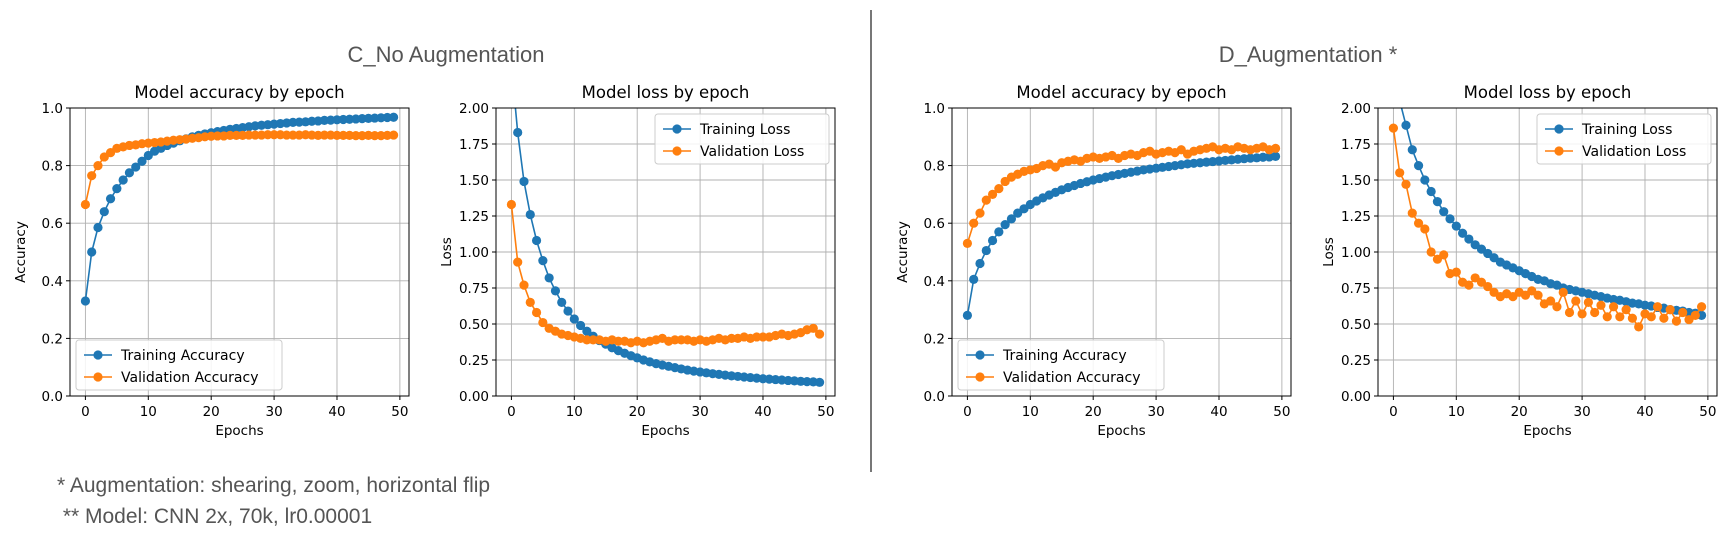 The height and width of the screenshot is (539, 1733). I want to click on x-tick-label: 50, so click(825, 412).